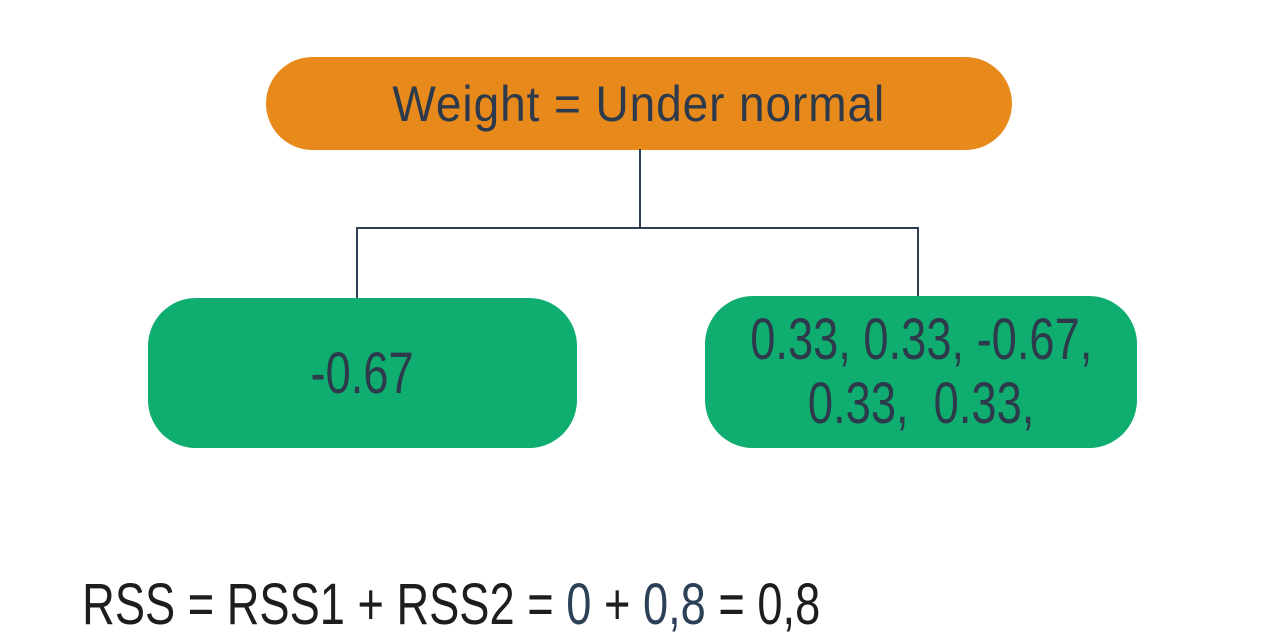 The image size is (1280, 638). Describe the element at coordinates (921, 339) in the screenshot. I see `right-leaf-label-line1: 0.33, 0.33, -0.67,` at that location.